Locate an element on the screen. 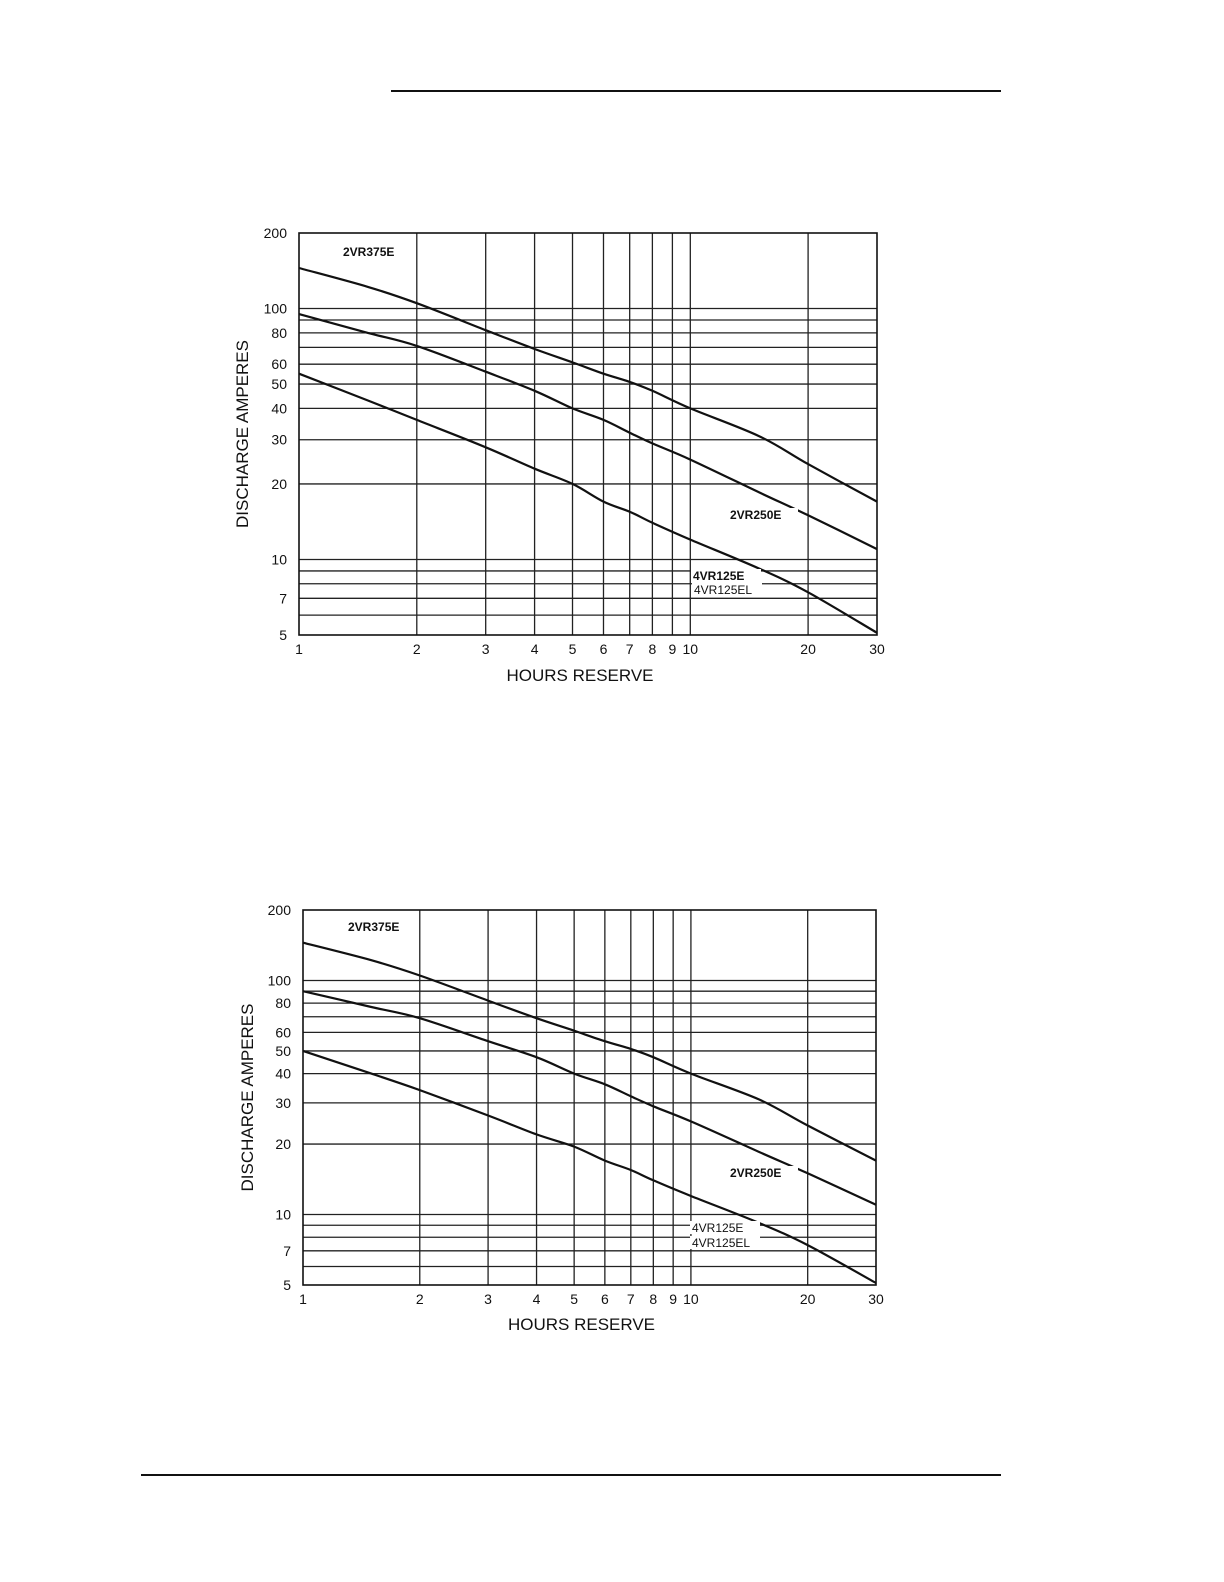  header-rule is located at coordinates (696, 91).